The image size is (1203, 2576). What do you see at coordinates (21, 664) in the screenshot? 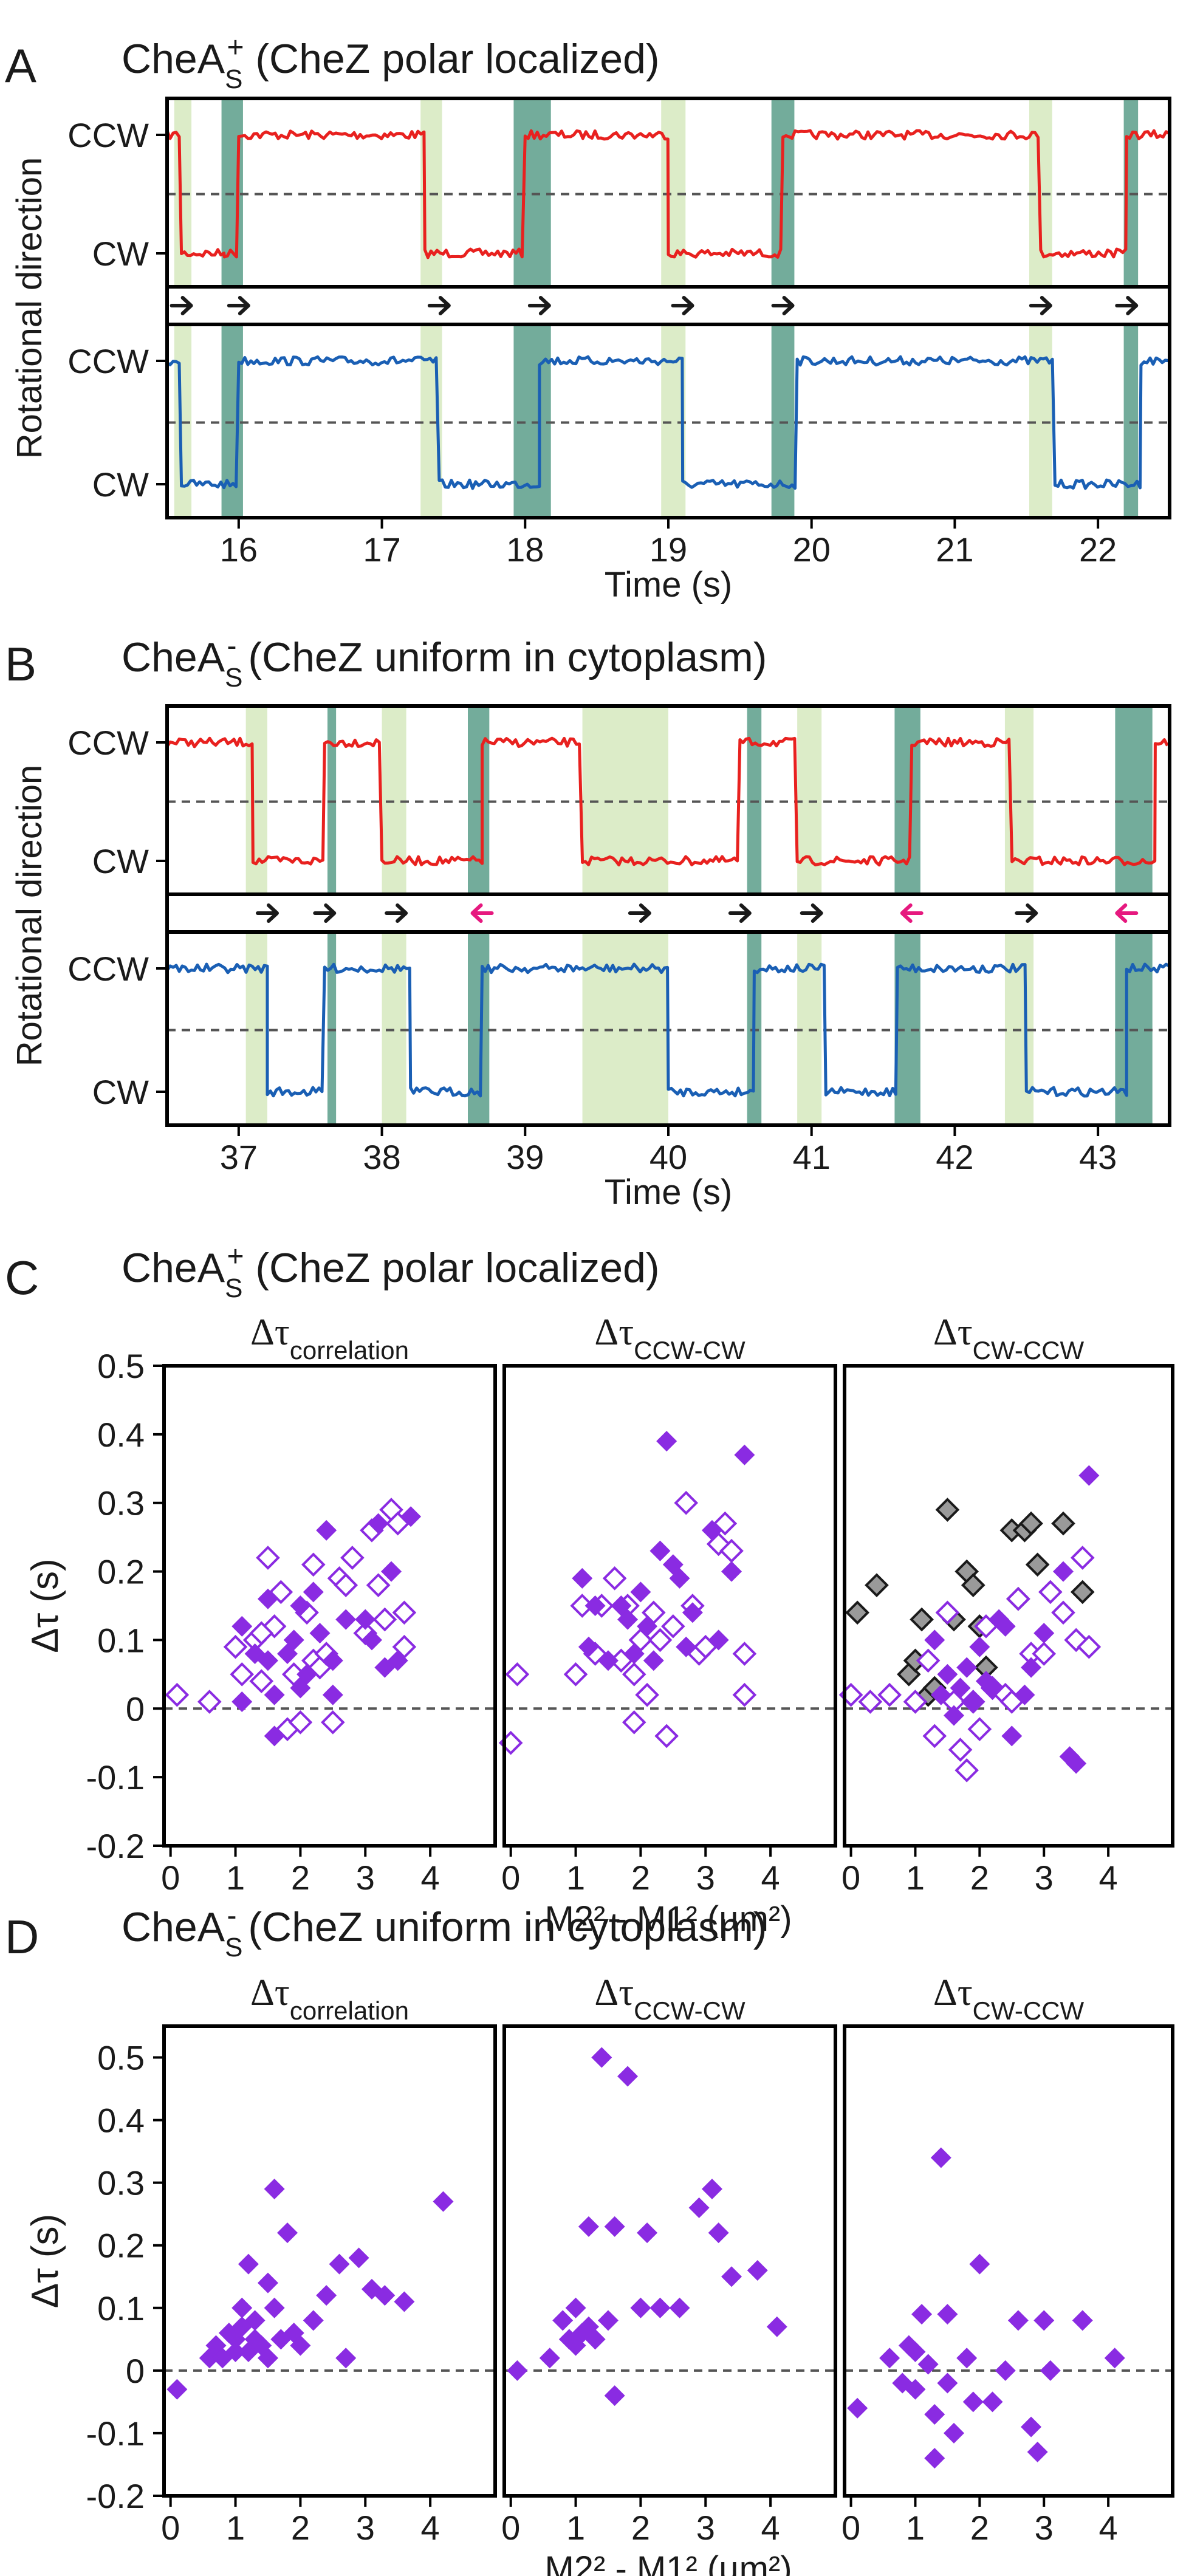
I see `panel-letter: B` at bounding box center [21, 664].